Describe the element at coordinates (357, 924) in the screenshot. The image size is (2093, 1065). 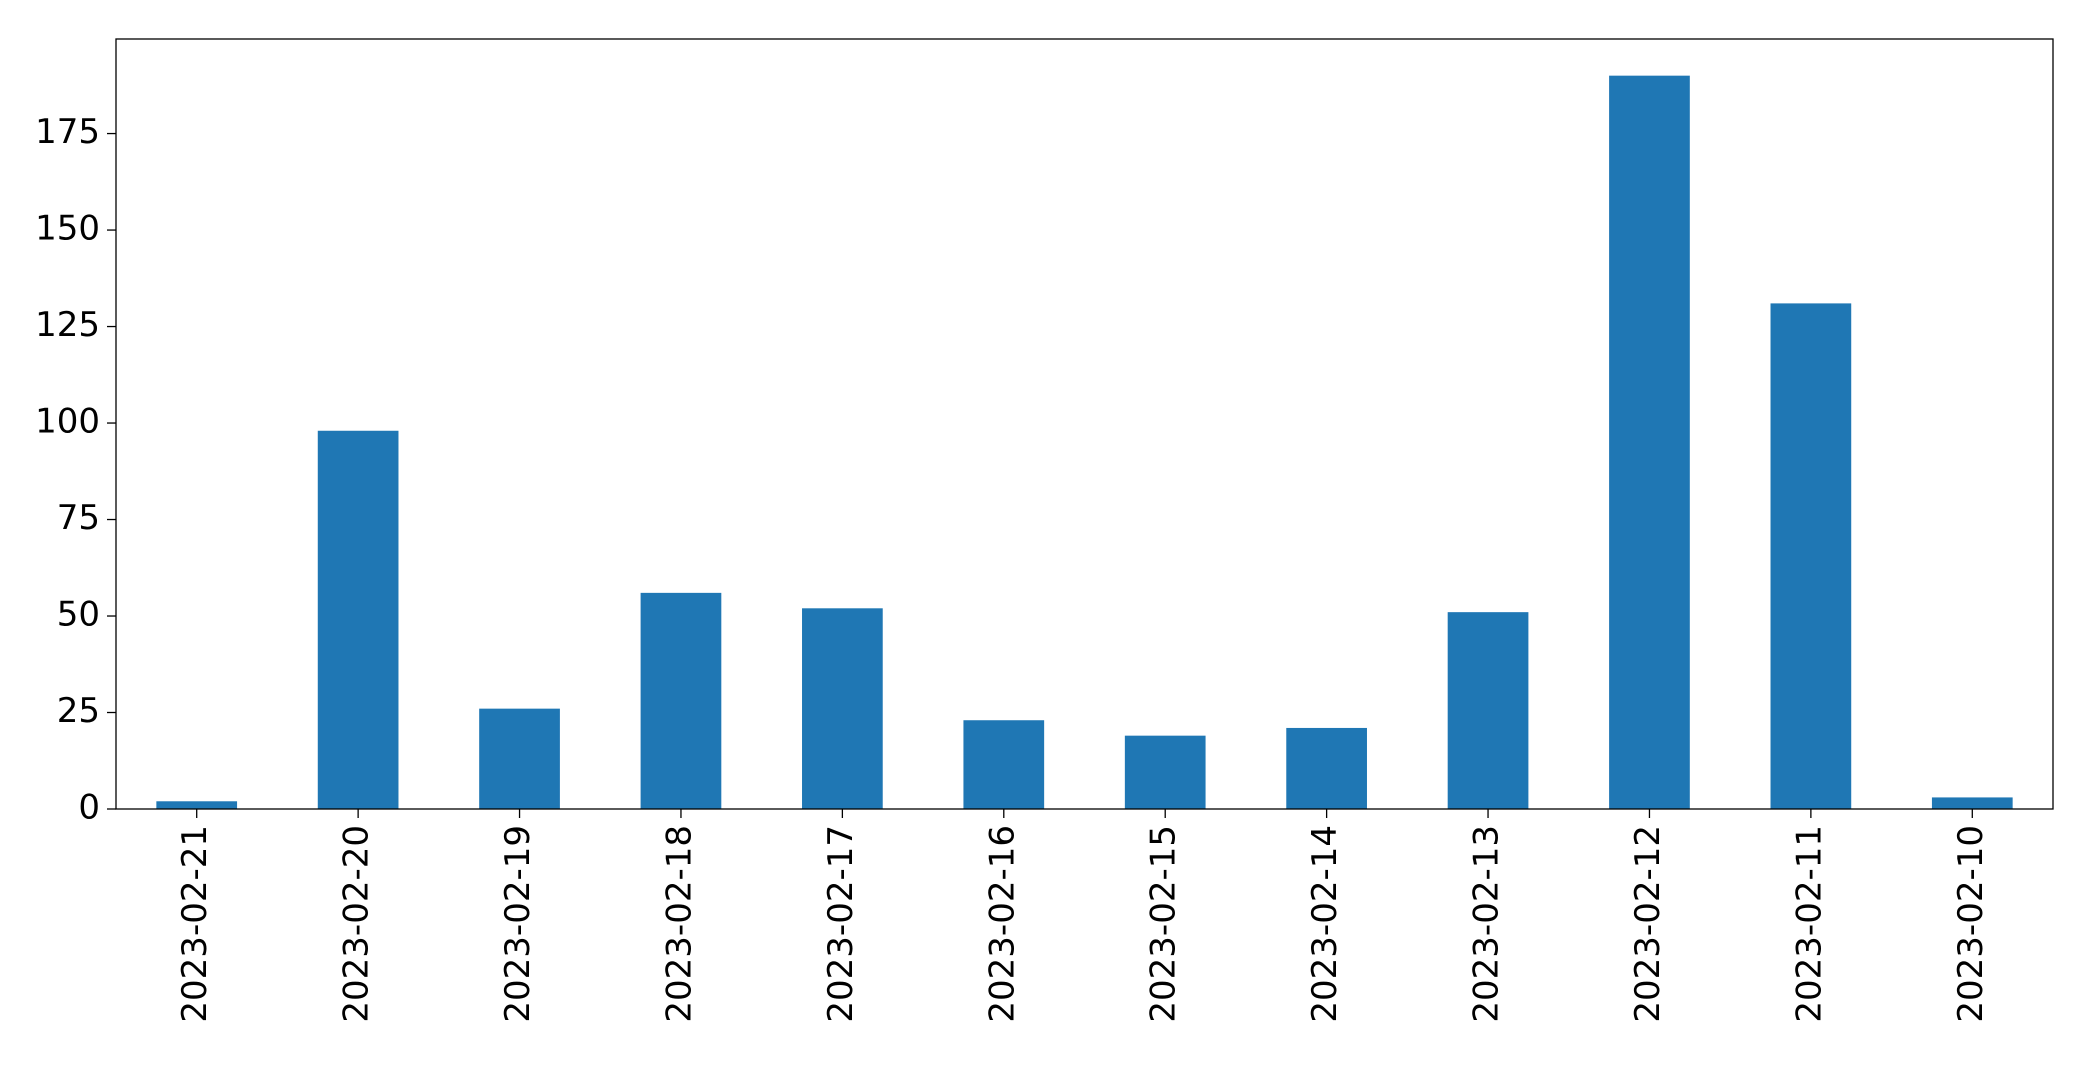
I see `x-tick-label: 2023-02-20` at that location.